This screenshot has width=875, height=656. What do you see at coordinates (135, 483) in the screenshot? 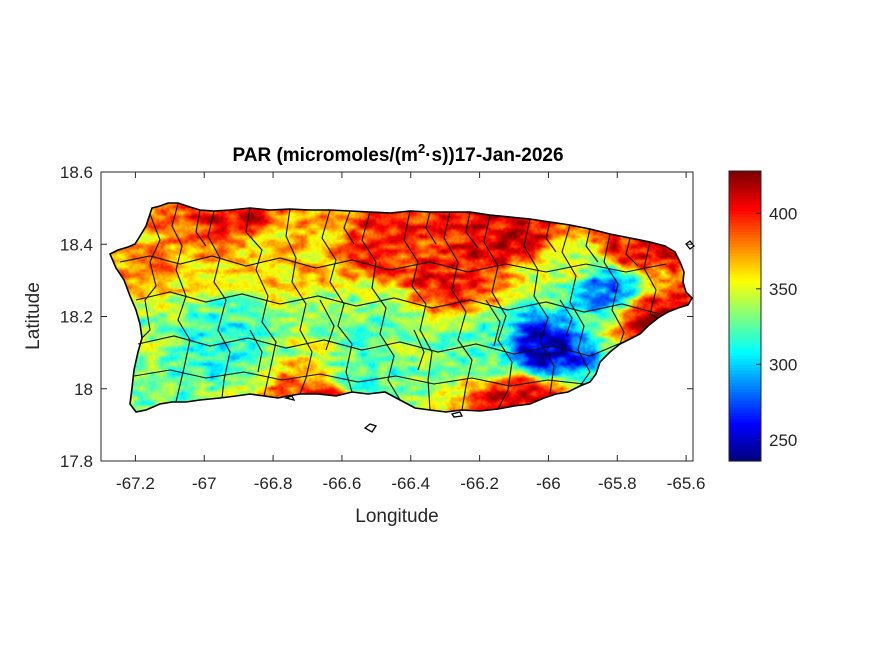
I see `x-tick-label: -67.2` at bounding box center [135, 483].